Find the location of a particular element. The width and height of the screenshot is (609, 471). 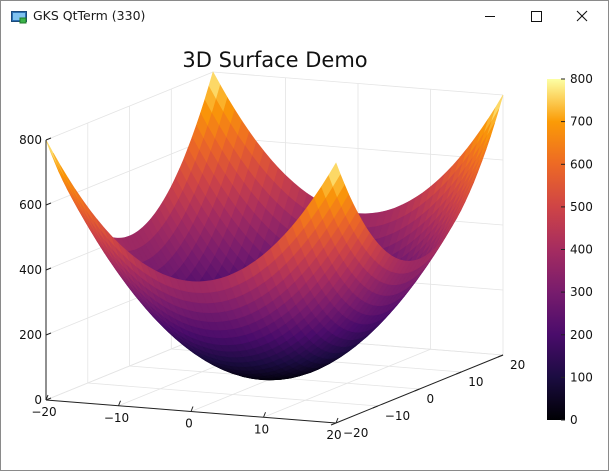

y-tick-label: 0 is located at coordinates (431, 399).